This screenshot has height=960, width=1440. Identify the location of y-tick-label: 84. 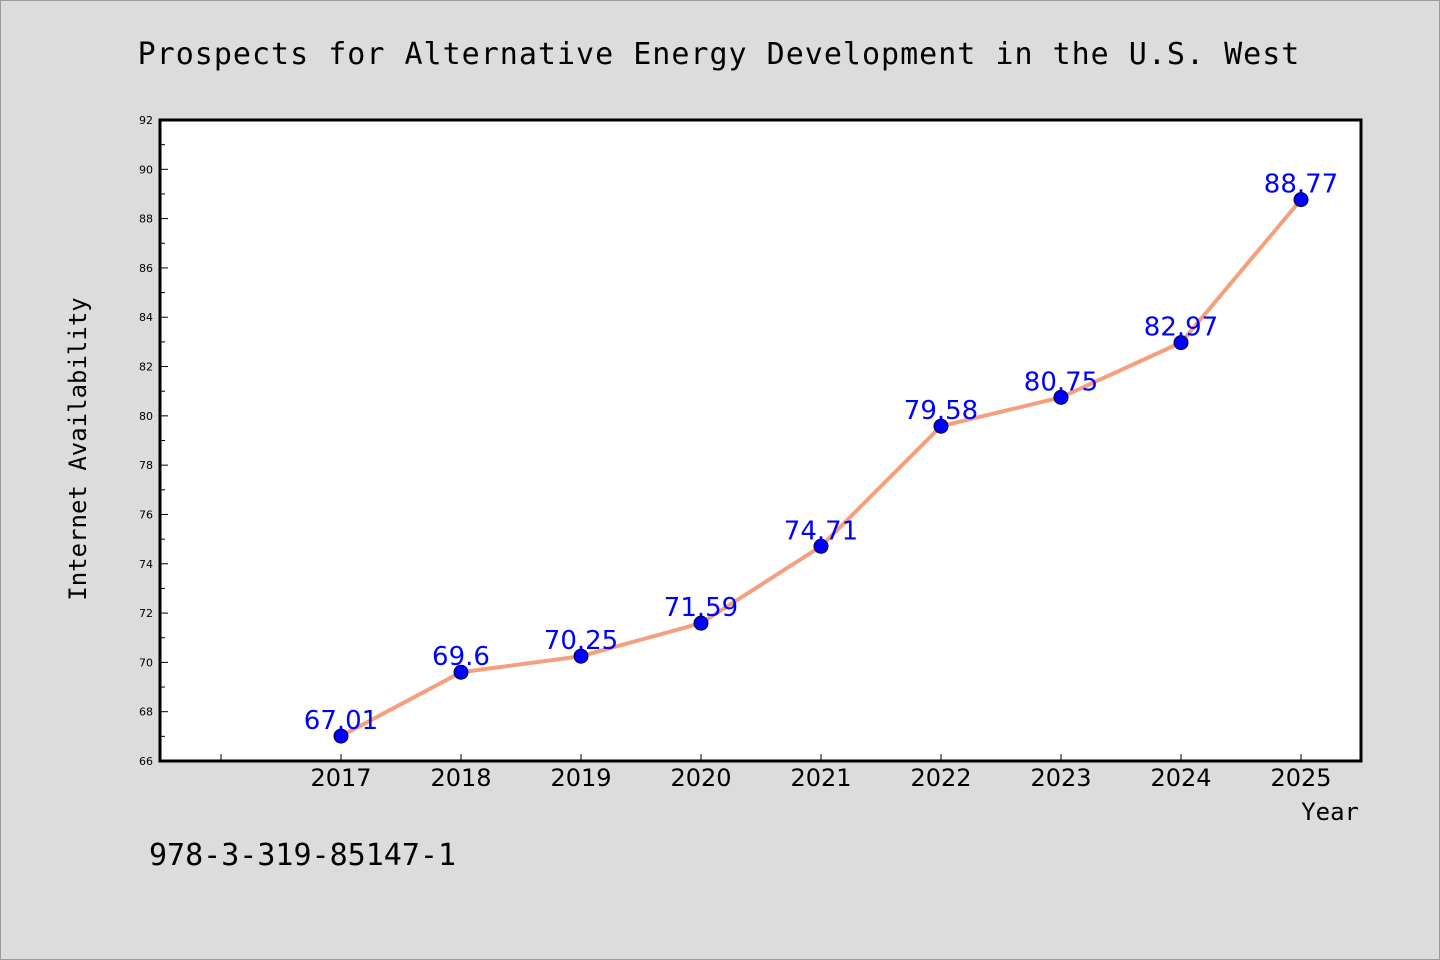
(146, 317).